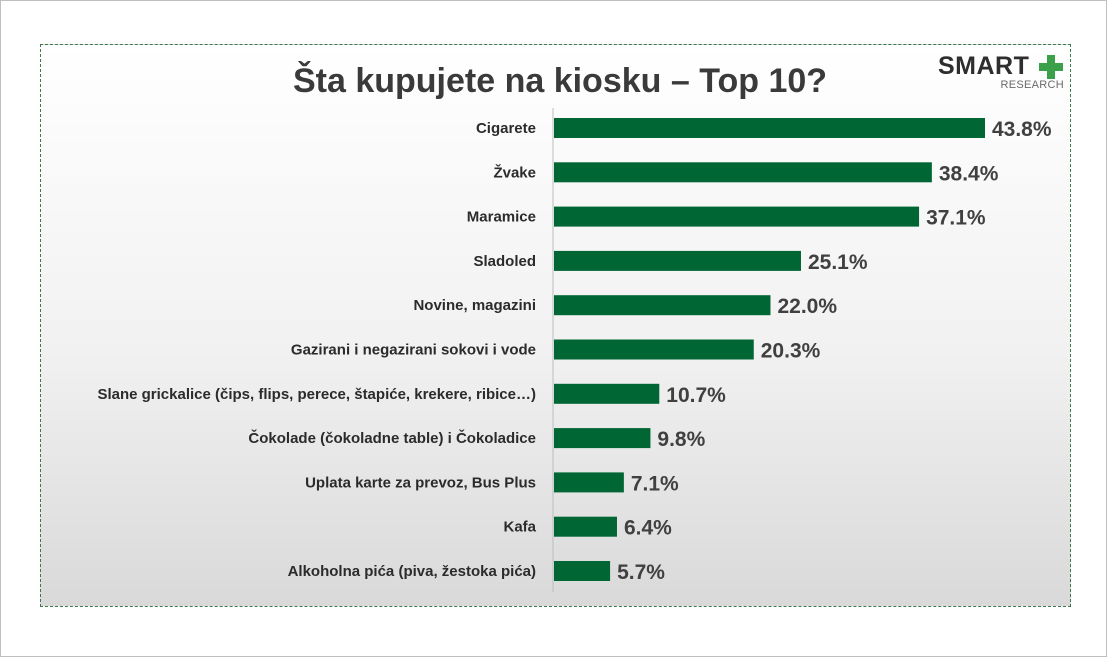 The width and height of the screenshot is (1107, 657). I want to click on category-label: Novine, magazini, so click(474, 305).